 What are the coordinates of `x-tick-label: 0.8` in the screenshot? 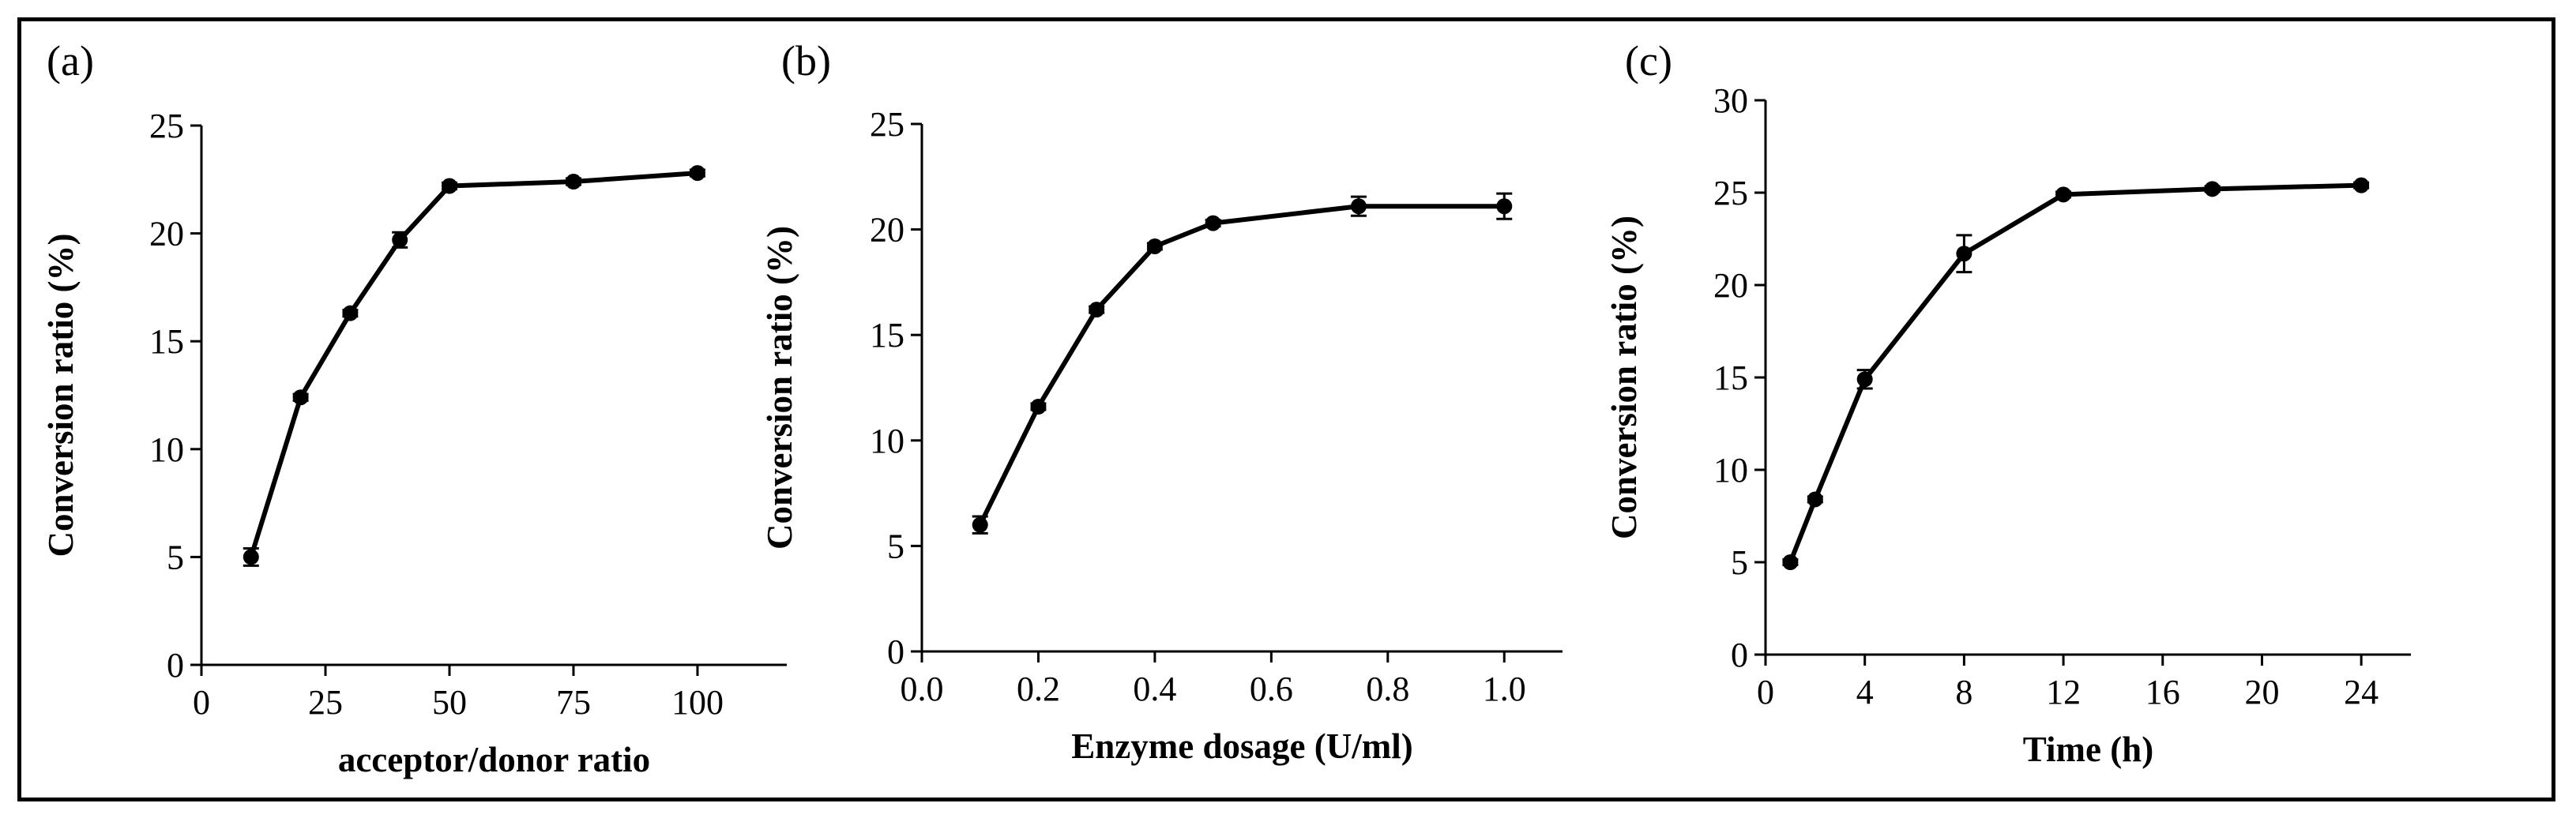 It's located at (1387, 689).